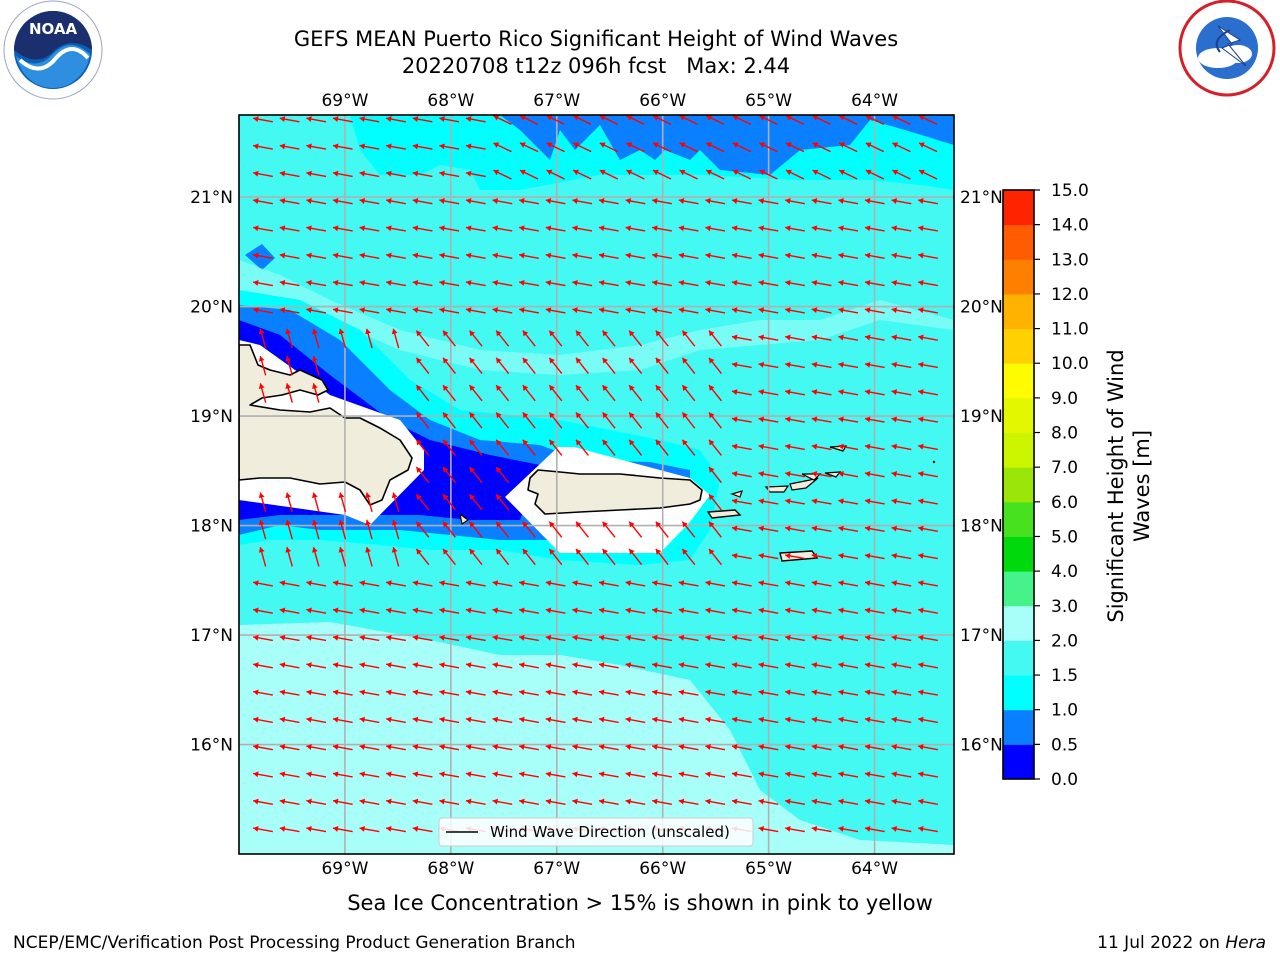 This screenshot has width=1280, height=960. Describe the element at coordinates (326, 425) in the screenshot. I see `hispaniola-land` at that location.